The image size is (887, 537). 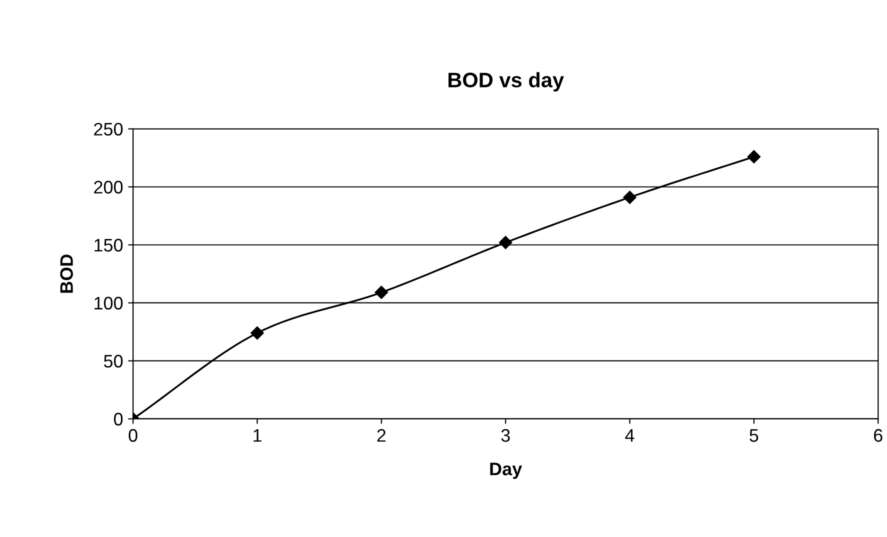 What do you see at coordinates (506, 82) in the screenshot?
I see `chart-title: BOD vs day` at bounding box center [506, 82].